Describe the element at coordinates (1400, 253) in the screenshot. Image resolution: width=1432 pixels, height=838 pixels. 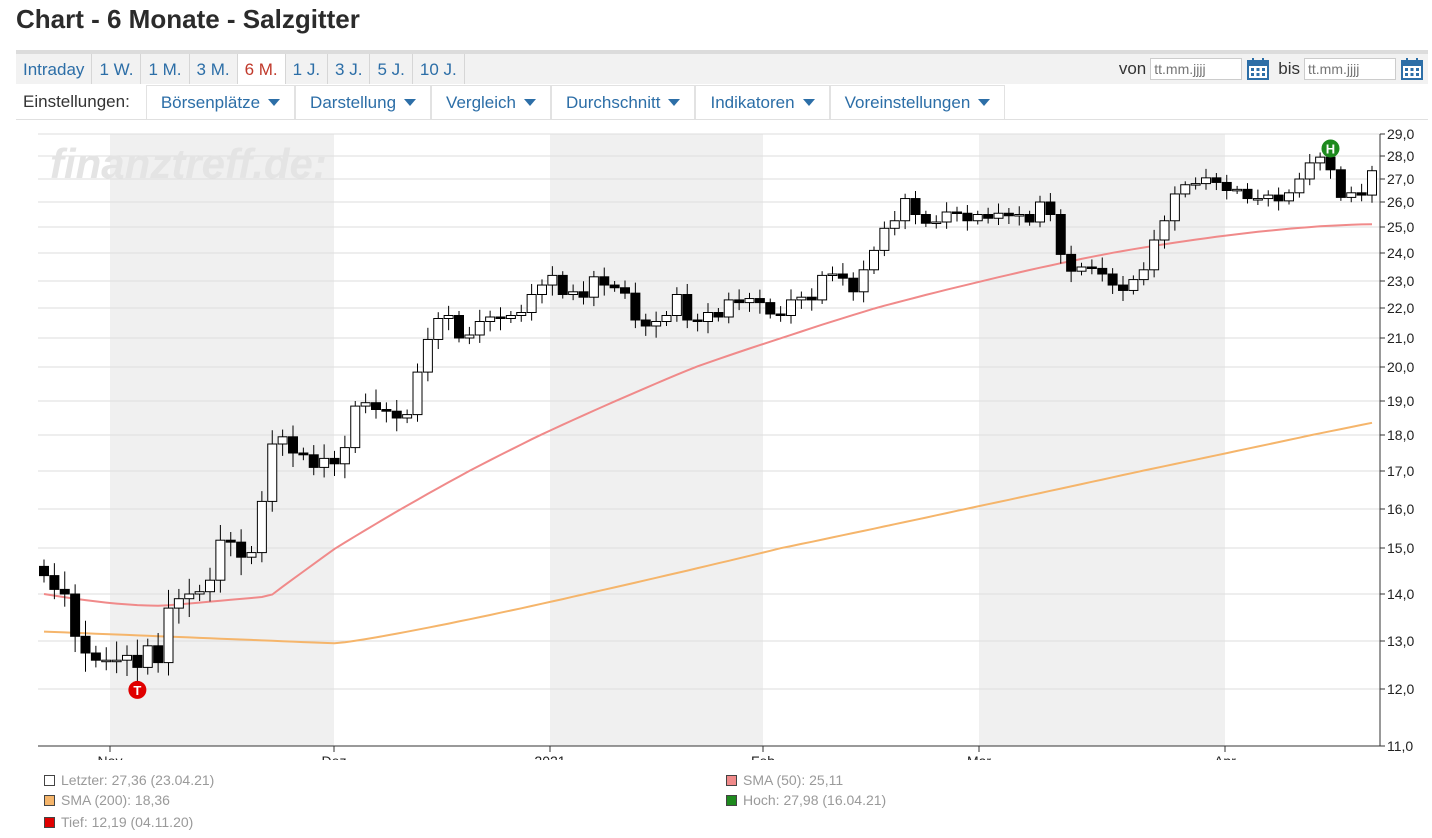
I see `y-tick-label: 24,0` at that location.